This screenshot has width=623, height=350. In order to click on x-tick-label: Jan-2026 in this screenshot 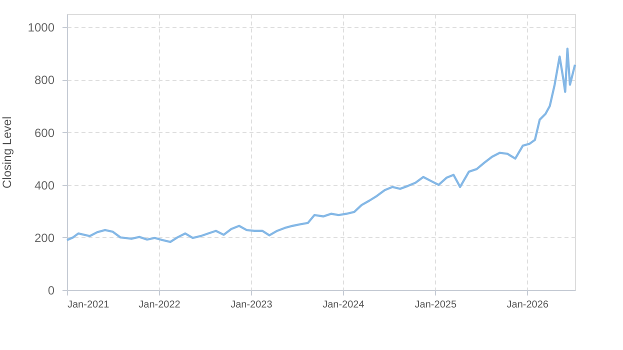, I will do `click(527, 305)`.